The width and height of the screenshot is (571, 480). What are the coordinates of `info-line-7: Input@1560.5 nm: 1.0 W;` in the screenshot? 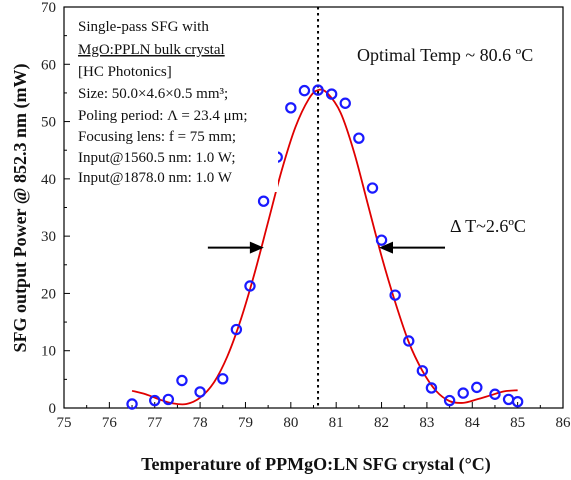 It's located at (157, 158).